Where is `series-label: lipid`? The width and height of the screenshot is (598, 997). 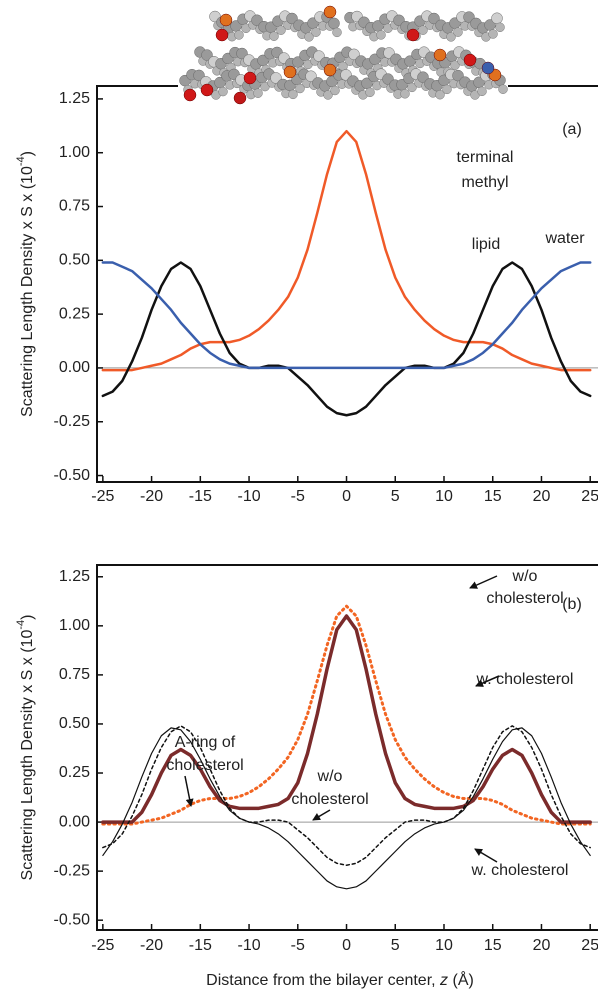 series-label: lipid is located at coordinates (486, 244).